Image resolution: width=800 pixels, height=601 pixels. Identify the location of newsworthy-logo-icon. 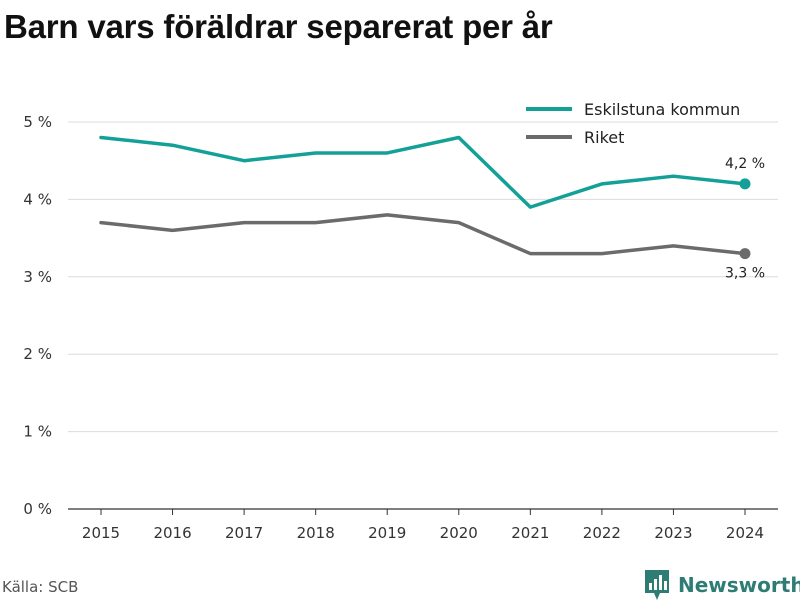
(657, 585).